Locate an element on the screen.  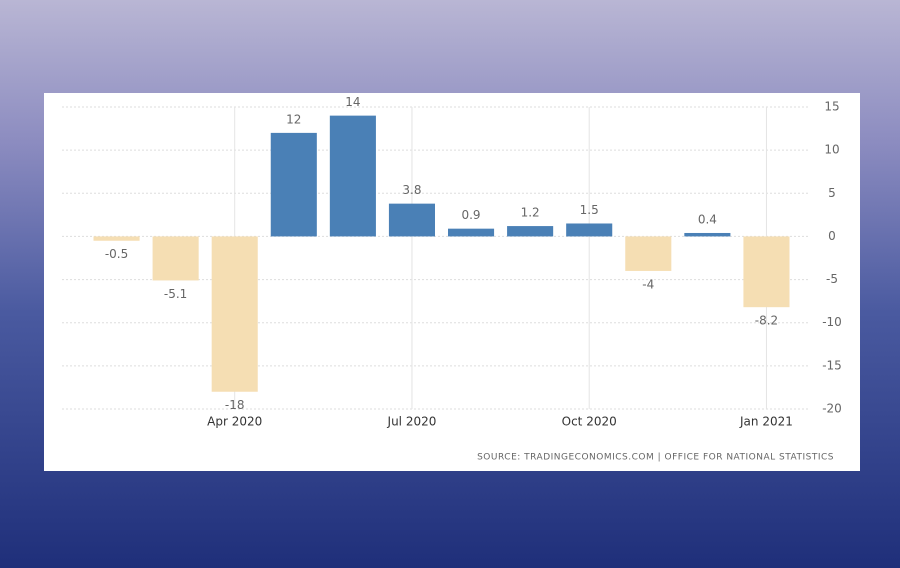
data-label: 3.8 is located at coordinates (411, 190).